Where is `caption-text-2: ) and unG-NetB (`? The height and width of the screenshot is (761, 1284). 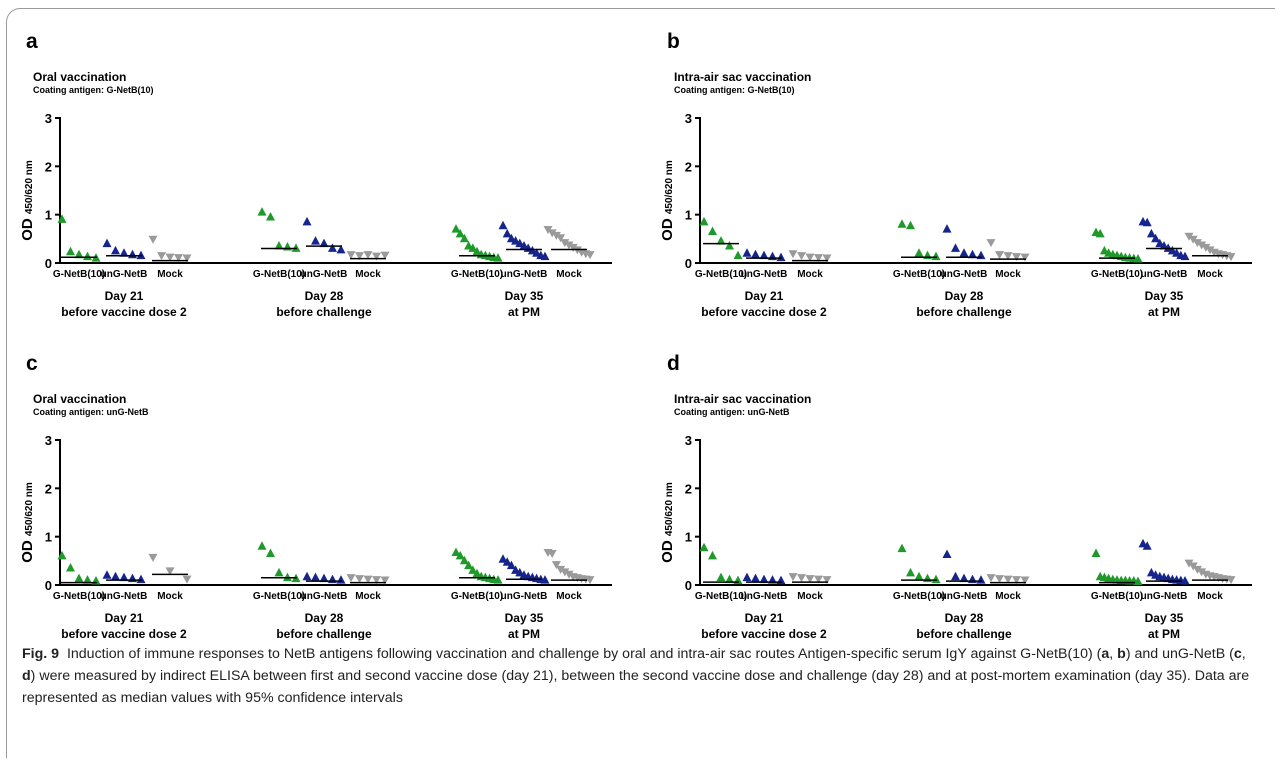 caption-text-2: ) and unG-NetB ( is located at coordinates (1179, 654).